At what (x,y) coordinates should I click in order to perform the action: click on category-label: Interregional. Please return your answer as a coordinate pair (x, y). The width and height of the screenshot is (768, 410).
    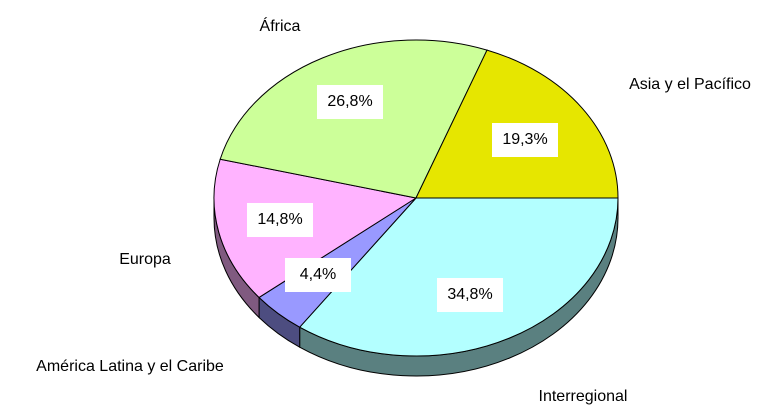
    Looking at the image, I should click on (583, 396).